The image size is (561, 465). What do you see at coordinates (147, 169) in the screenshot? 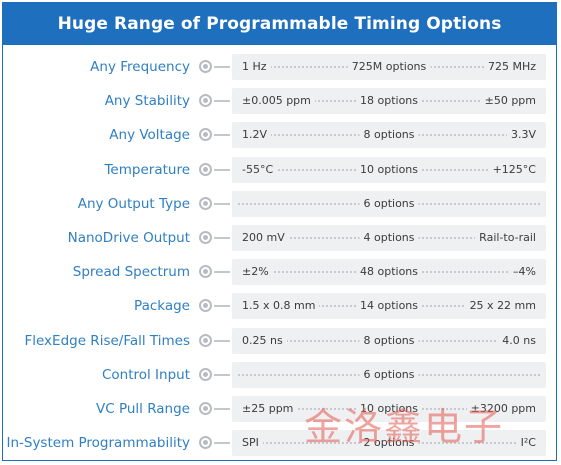
I see `option-label: Temperature` at bounding box center [147, 169].